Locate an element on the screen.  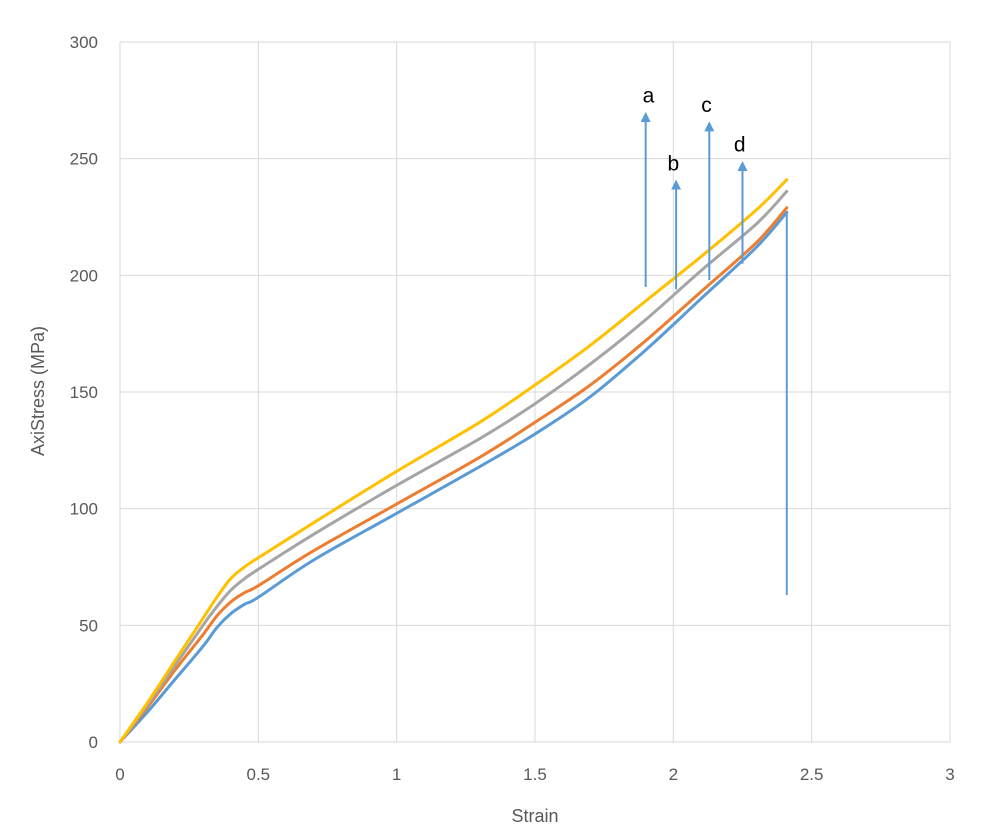
y-tick-label: 0 is located at coordinates (93, 742).